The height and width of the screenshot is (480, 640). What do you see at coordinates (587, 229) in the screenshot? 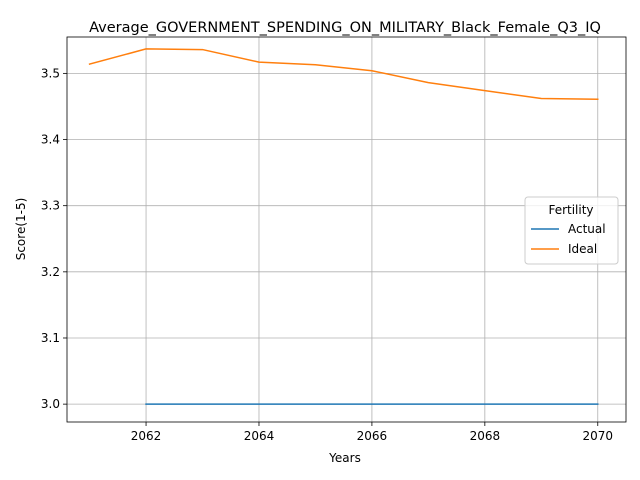
I see `legend-label-actual: Actual` at bounding box center [587, 229].